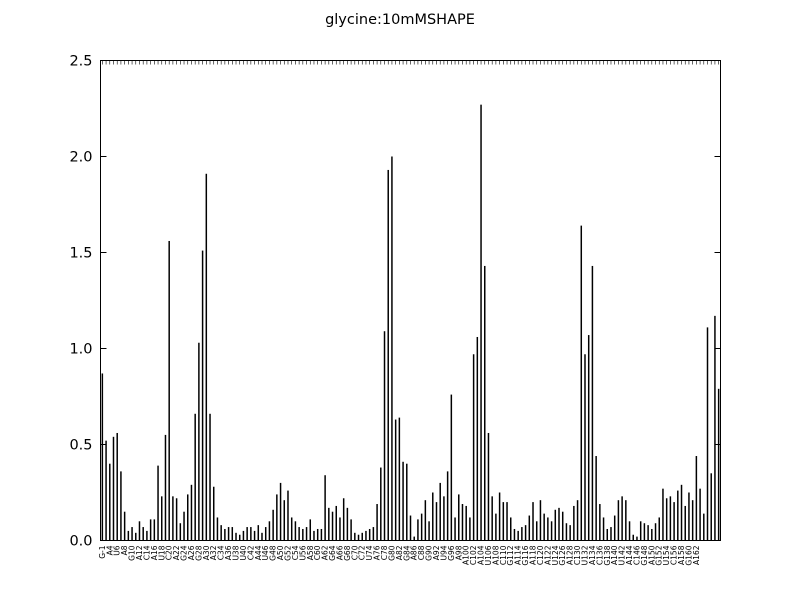 The image size is (800, 600). I want to click on x-tick-label: C156, so click(674, 555).